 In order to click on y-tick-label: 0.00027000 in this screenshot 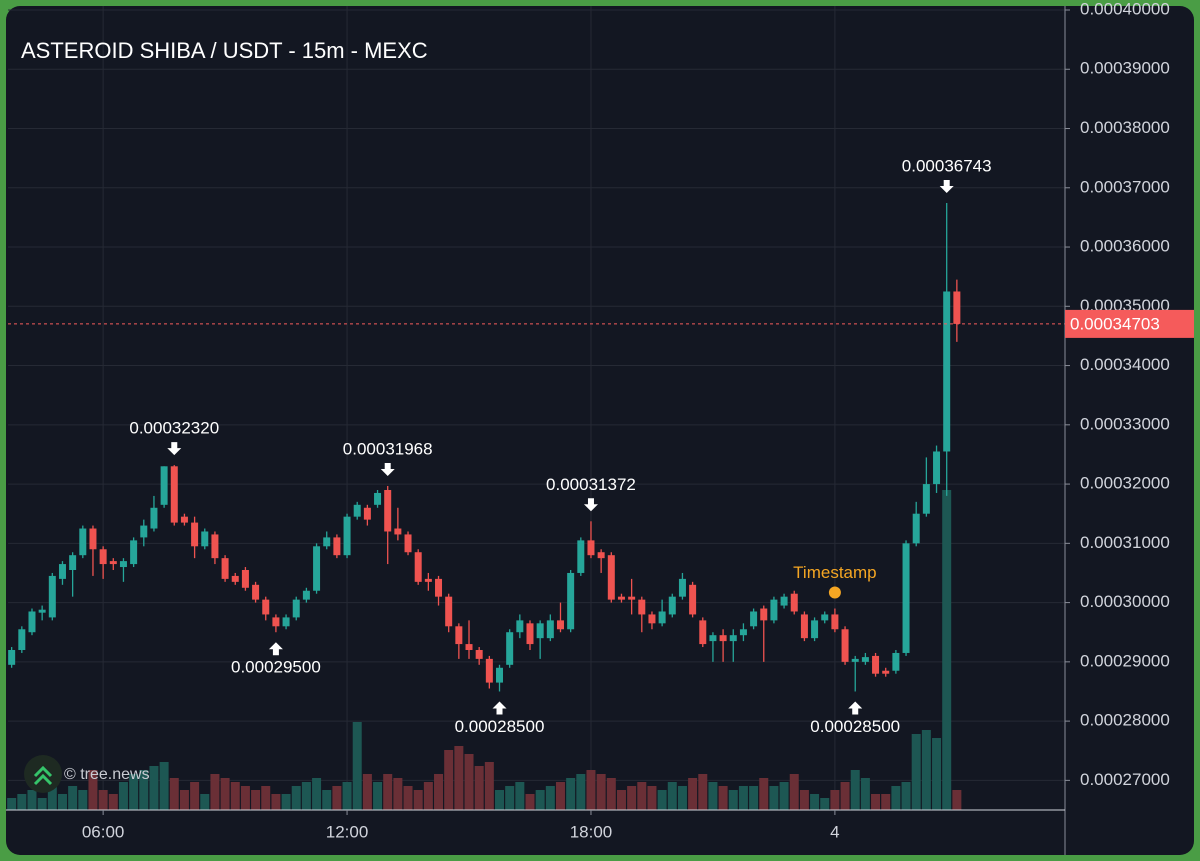, I will do `click(1125, 779)`.